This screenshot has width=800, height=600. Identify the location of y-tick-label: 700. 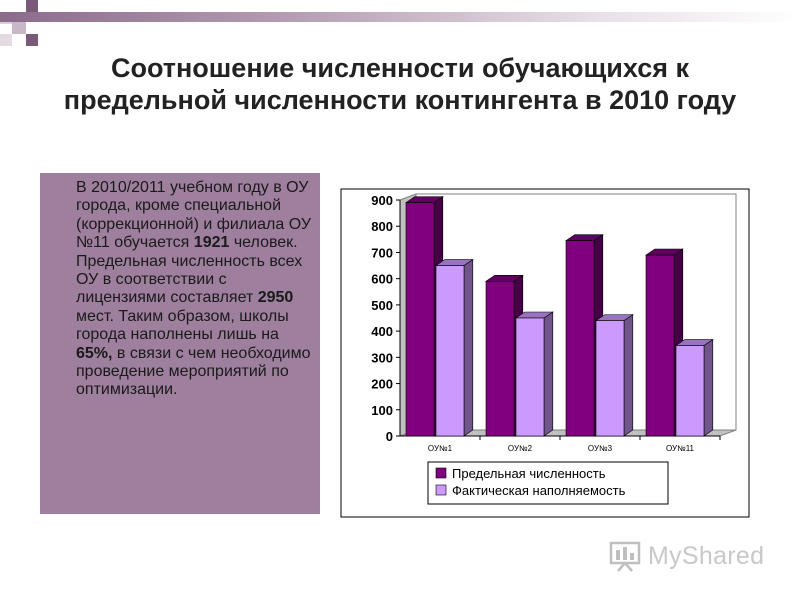
(382, 252).